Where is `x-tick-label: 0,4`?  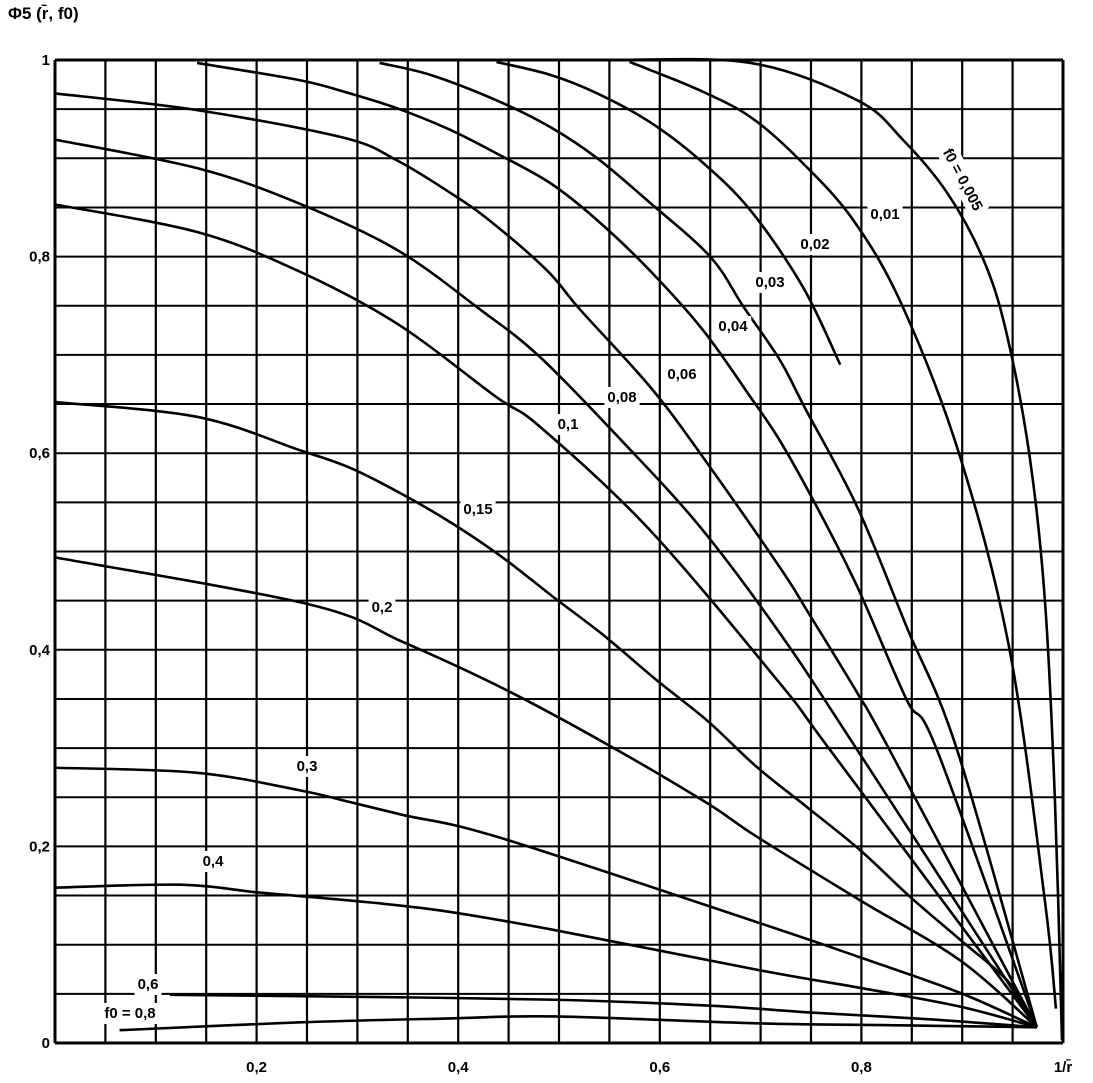
x-tick-label: 0,4 is located at coordinates (459, 1067).